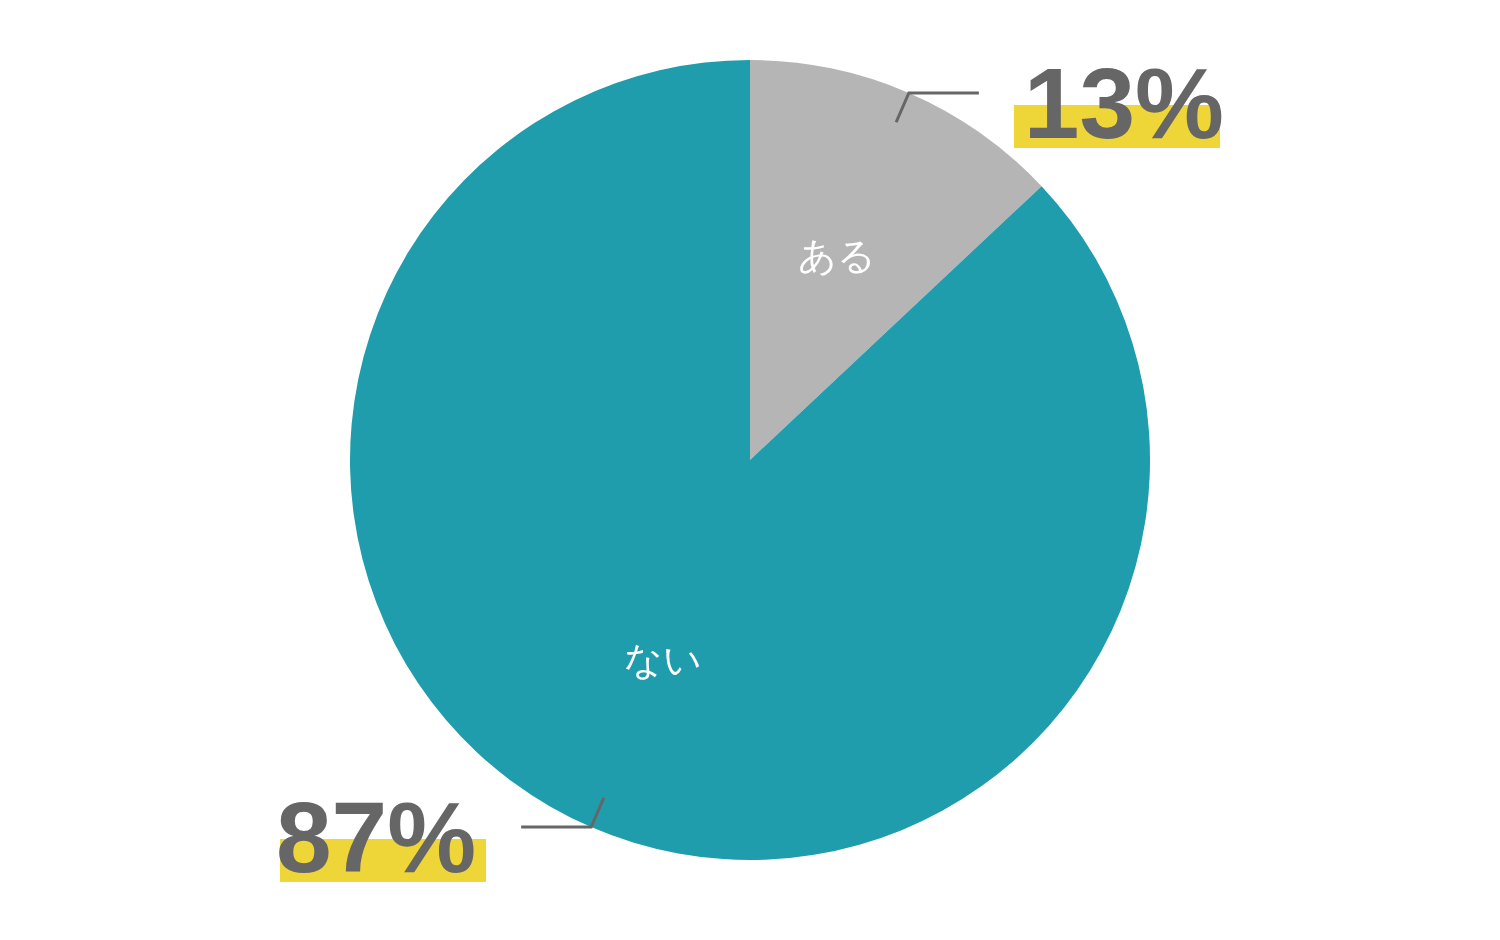 This screenshot has width=1500, height=940. What do you see at coordinates (837, 256) in the screenshot?
I see `slice-label: ある` at bounding box center [837, 256].